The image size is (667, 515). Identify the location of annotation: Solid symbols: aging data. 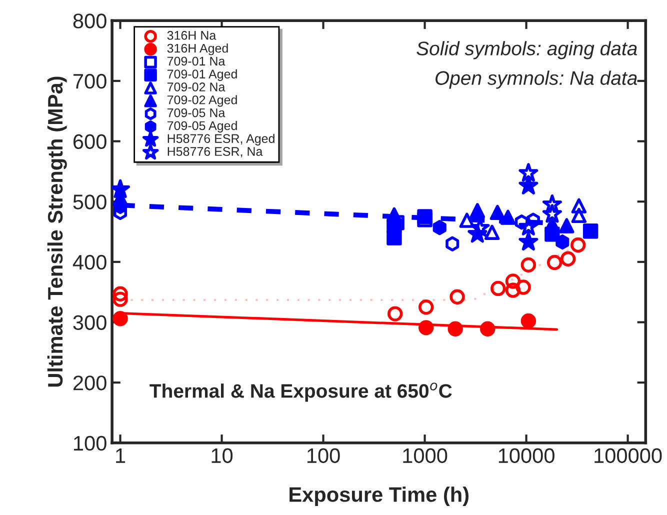
(526, 50).